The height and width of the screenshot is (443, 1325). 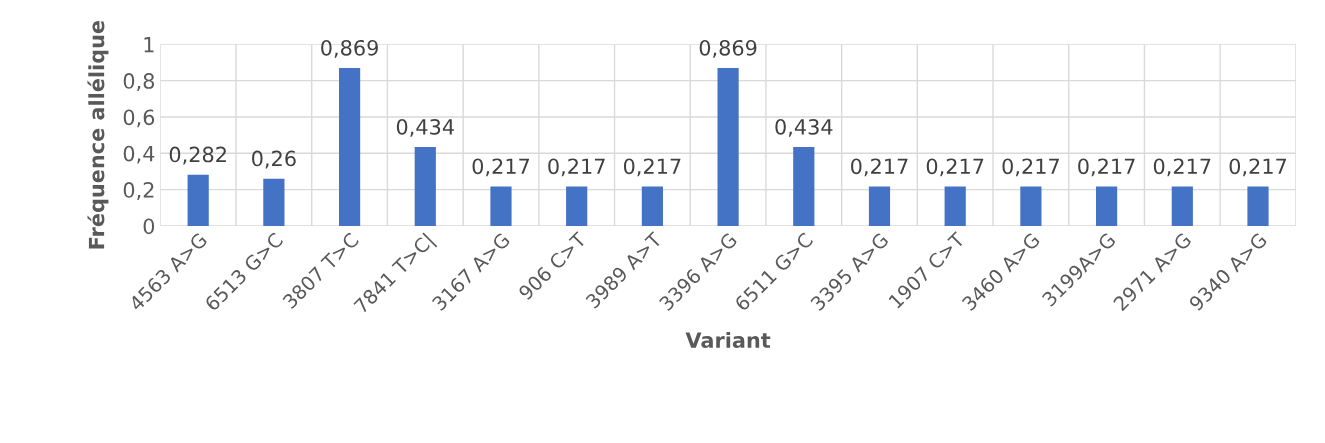 I want to click on y-axis-title: Fréquence allélique, so click(x=98, y=134).